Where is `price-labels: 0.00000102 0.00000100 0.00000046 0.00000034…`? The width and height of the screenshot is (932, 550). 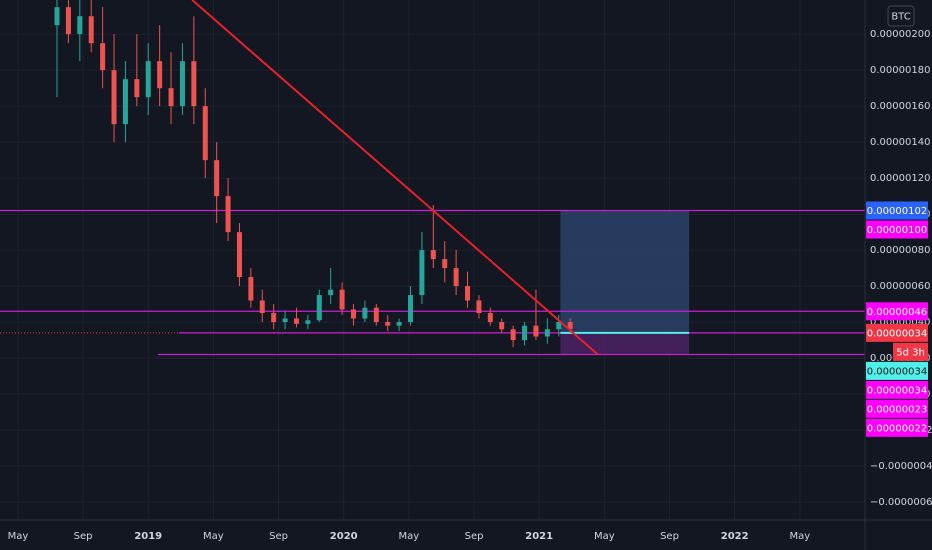
price-labels: 0.00000102 0.00000100 0.00000046 0.00000034… is located at coordinates (897, 319).